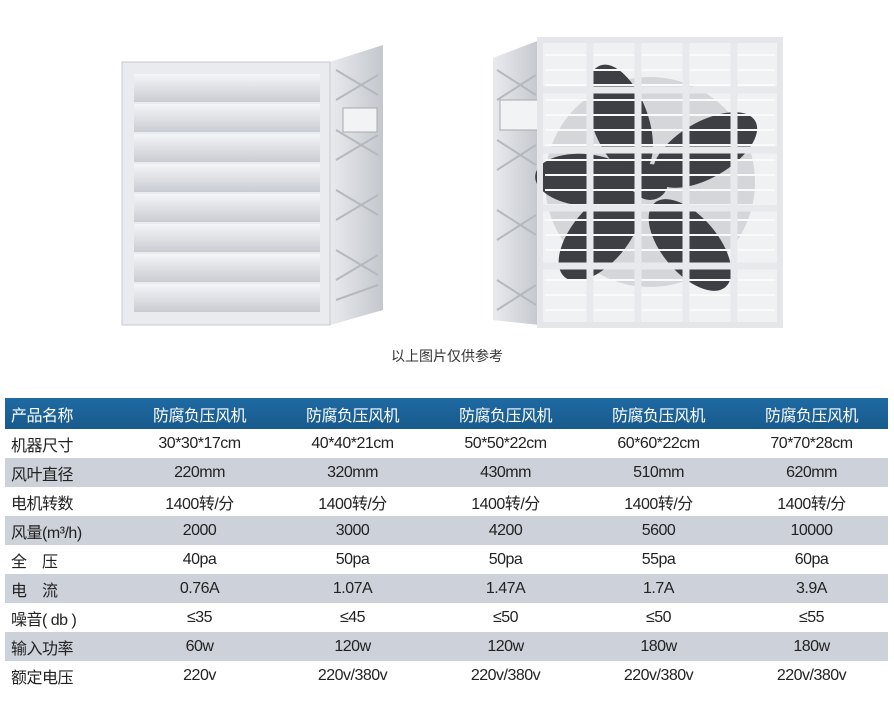 This screenshot has height=708, width=894. I want to click on spec-cell: 40pa, so click(199, 559).